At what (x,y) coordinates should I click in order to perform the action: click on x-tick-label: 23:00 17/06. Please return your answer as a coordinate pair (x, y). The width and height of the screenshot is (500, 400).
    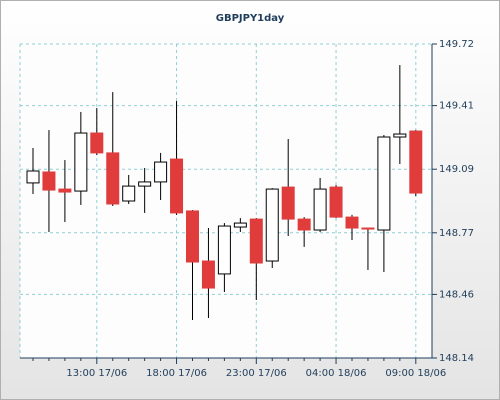
    Looking at the image, I should click on (256, 373).